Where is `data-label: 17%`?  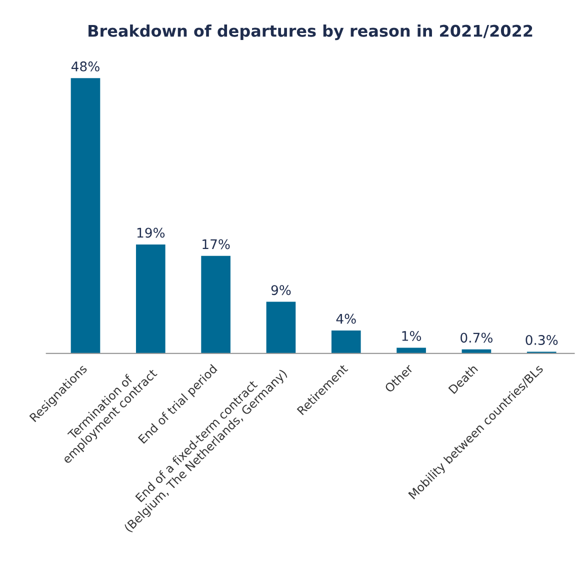
data-label: 17% is located at coordinates (216, 244).